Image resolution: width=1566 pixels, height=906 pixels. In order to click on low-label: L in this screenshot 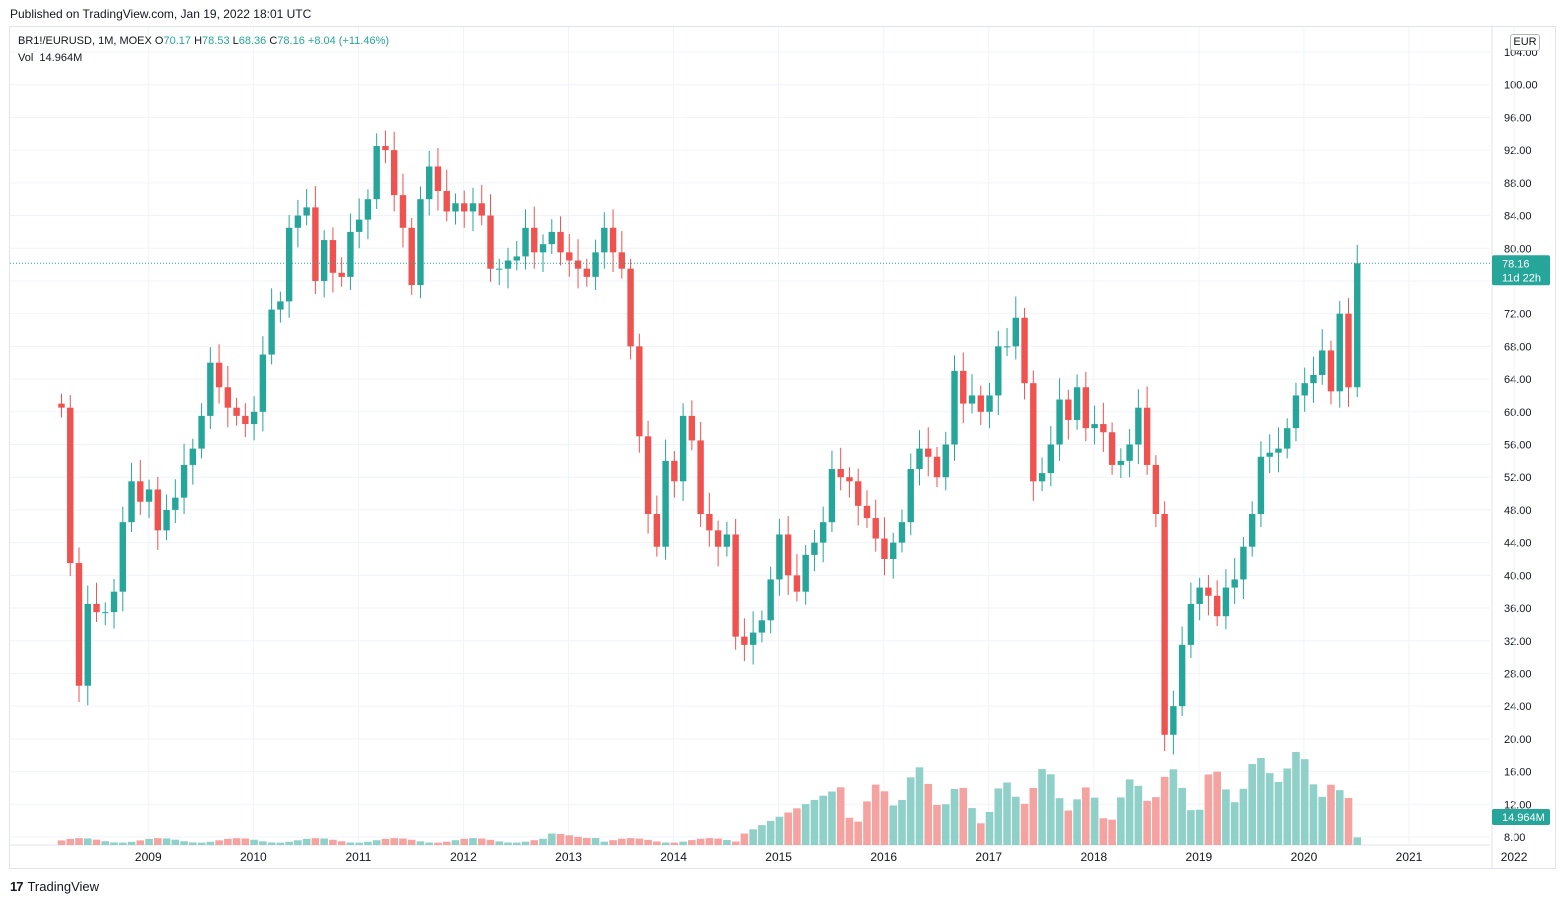, I will do `click(235, 41)`.